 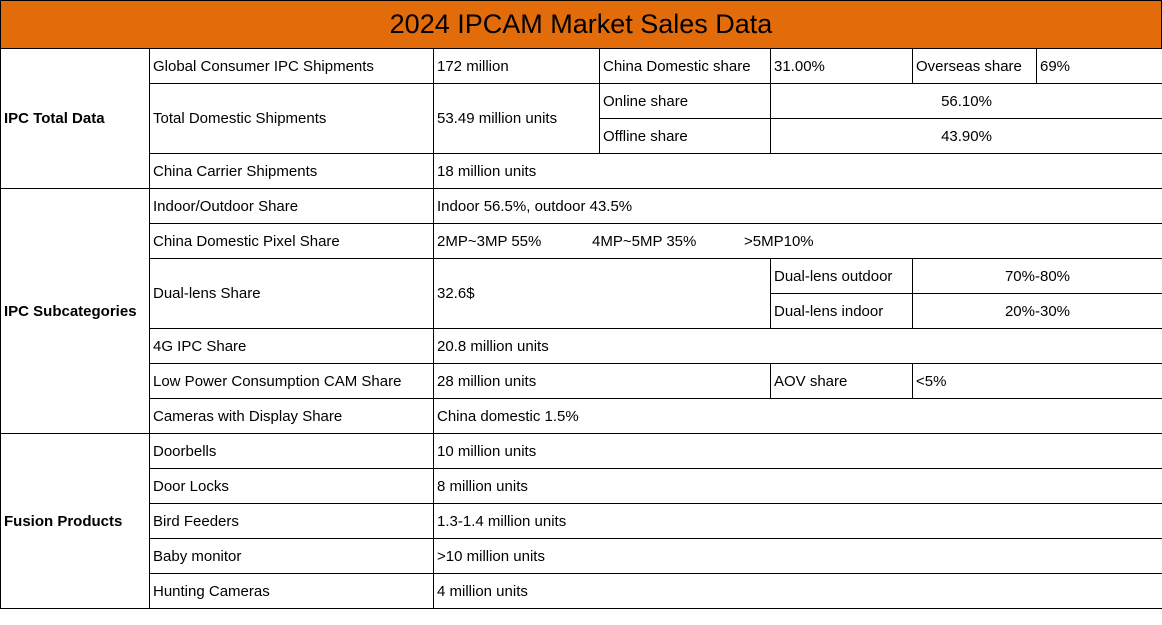 I want to click on row-label: Door Locks, so click(x=291, y=486).